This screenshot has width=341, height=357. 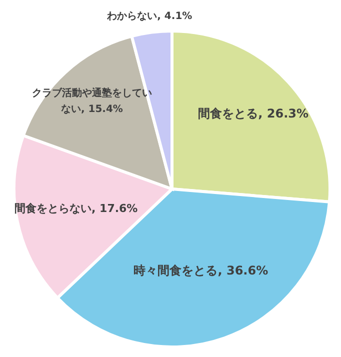 What do you see at coordinates (253, 113) in the screenshot?
I see `slice-label: 間食をとる, 26.3%` at bounding box center [253, 113].